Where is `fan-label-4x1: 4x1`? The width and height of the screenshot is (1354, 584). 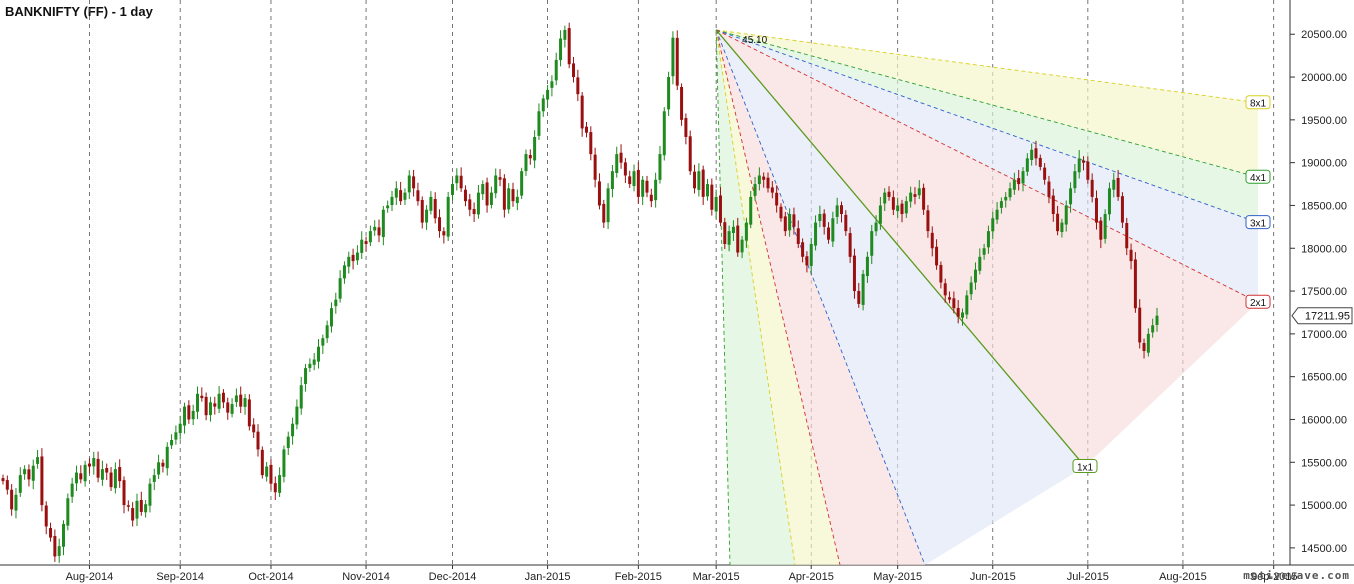
fan-label-4x1: 4x1 is located at coordinates (1258, 178).